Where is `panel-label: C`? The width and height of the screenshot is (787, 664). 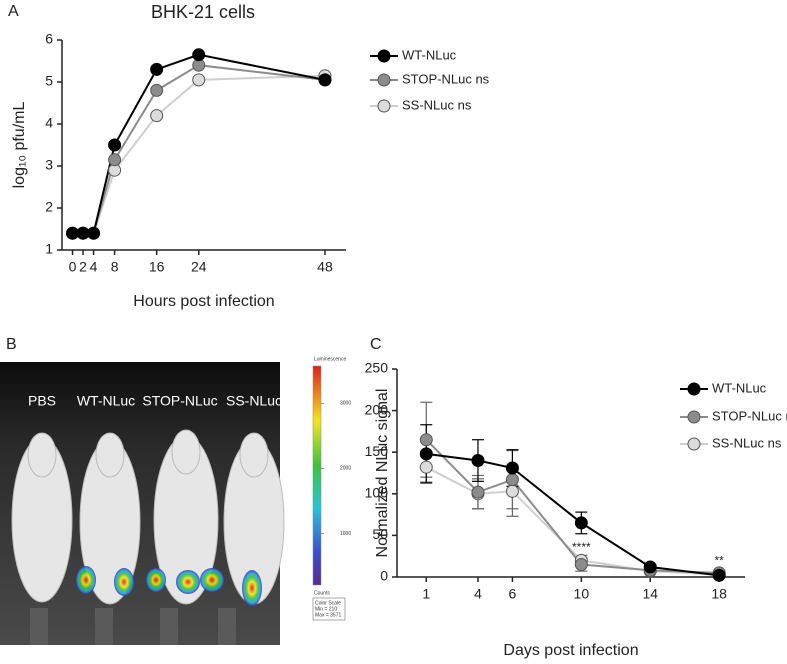
panel-label: C is located at coordinates (376, 344).